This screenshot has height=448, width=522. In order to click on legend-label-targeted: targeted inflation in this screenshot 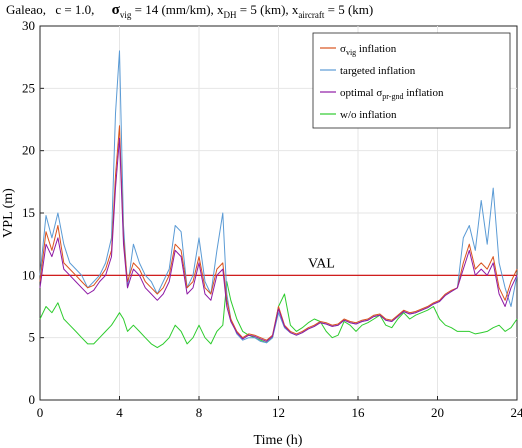, I will do `click(378, 71)`.